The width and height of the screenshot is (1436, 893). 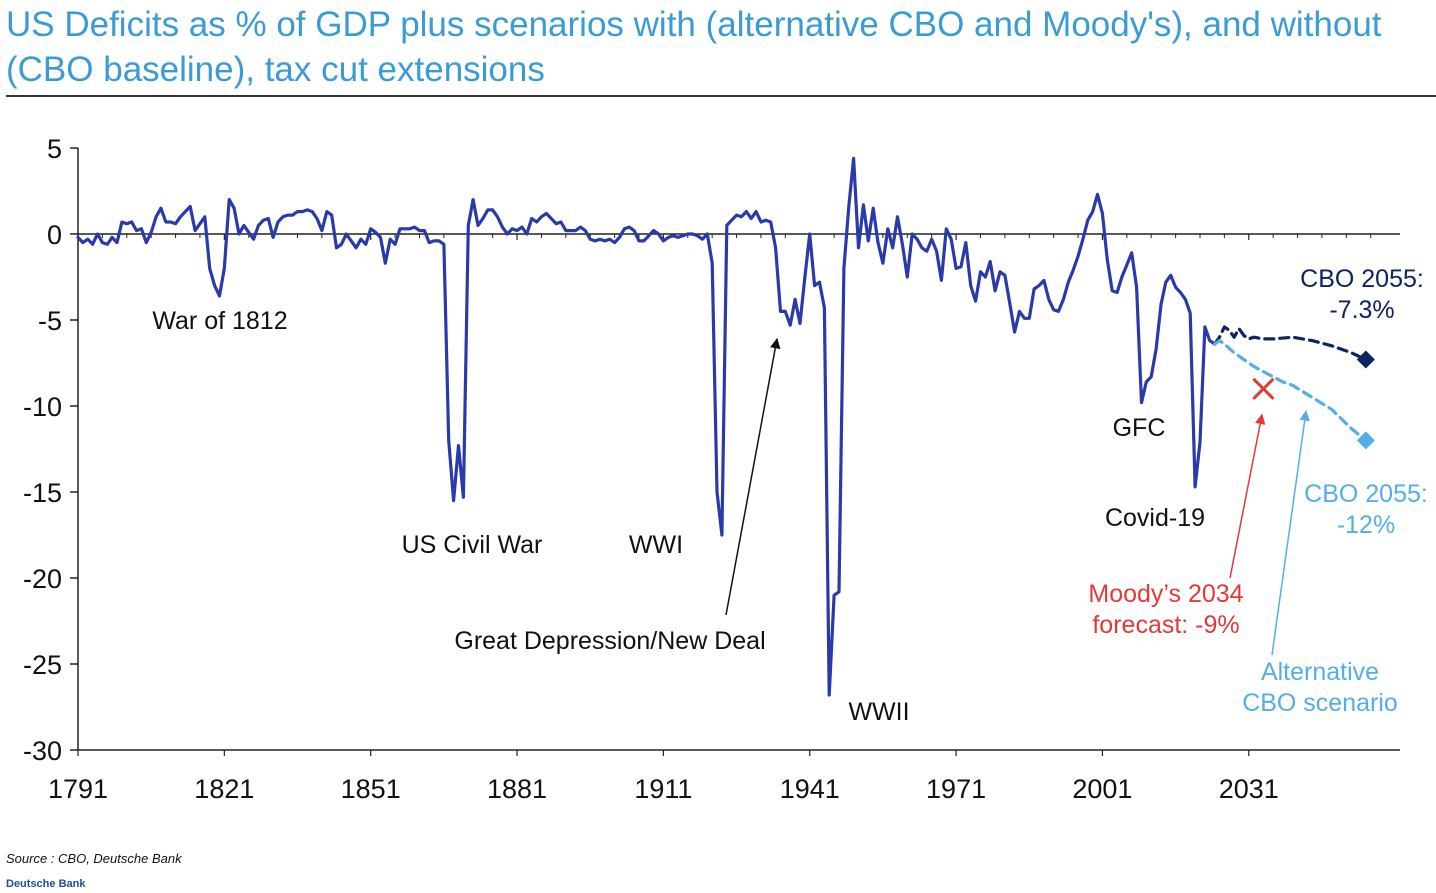 I want to click on x-tick-label: 2031, so click(x=1249, y=789).